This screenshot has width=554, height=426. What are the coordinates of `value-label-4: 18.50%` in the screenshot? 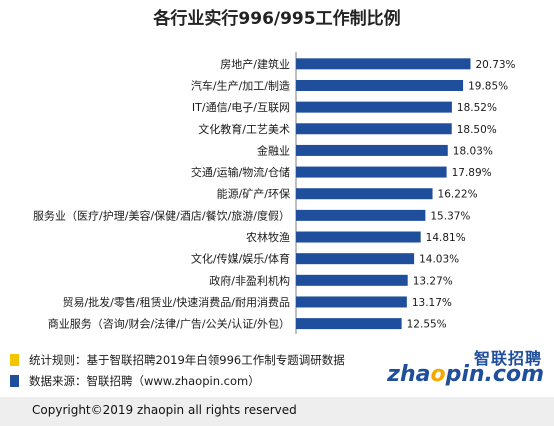 It's located at (477, 130).